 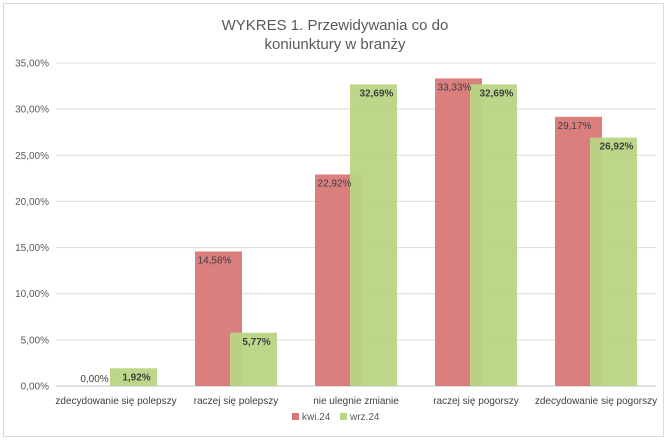 I want to click on legend: kwi.24 wrz.24, so click(x=336, y=417).